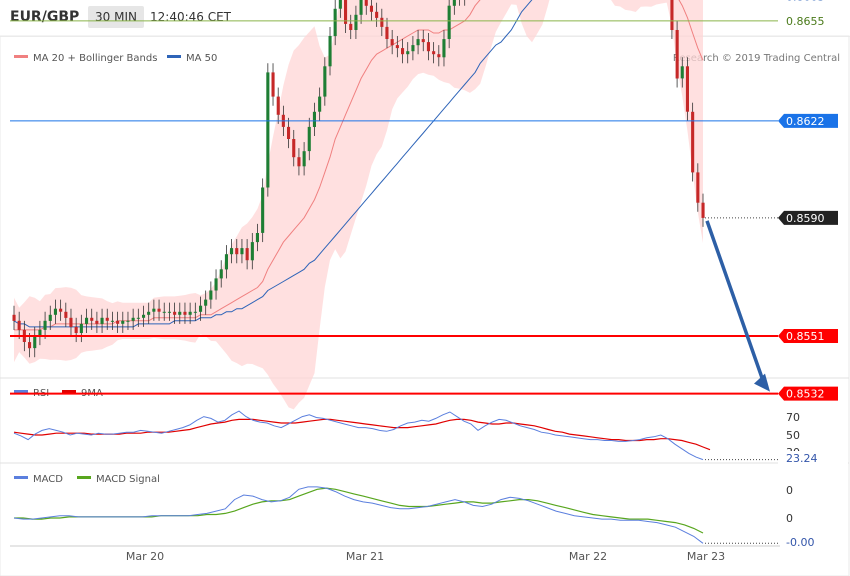 The width and height of the screenshot is (850, 576). I want to click on price-label-0.8590: 0.8590, so click(808, 217).